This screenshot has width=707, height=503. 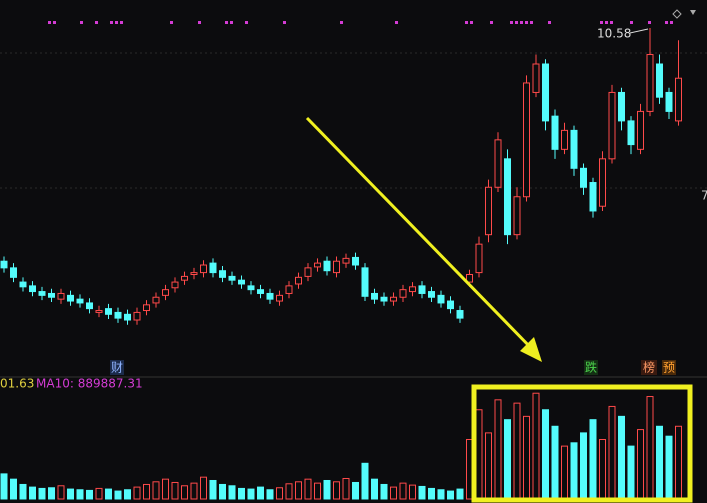 I want to click on marker: 财, so click(x=117, y=368).